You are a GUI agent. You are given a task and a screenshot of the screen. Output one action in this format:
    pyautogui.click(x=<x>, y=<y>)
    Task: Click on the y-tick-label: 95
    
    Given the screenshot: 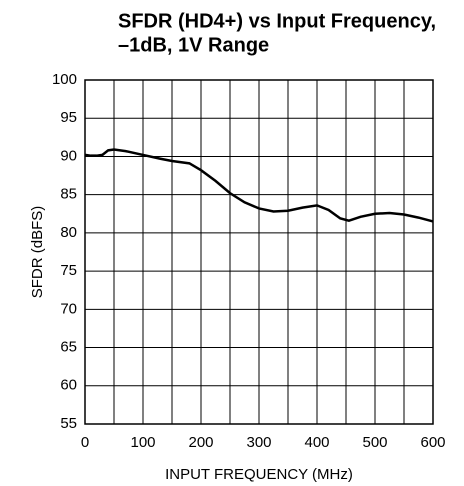 What is the action you would take?
    pyautogui.click(x=68, y=117)
    